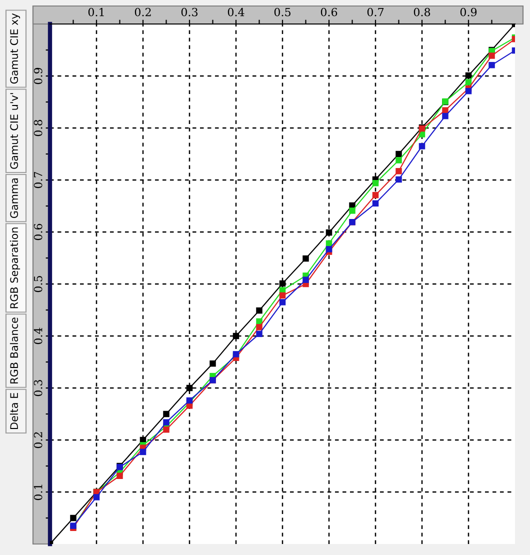 The width and height of the screenshot is (530, 555). Describe the element at coordinates (142, 12) in the screenshot. I see `x-tick-label: 0.2` at that location.